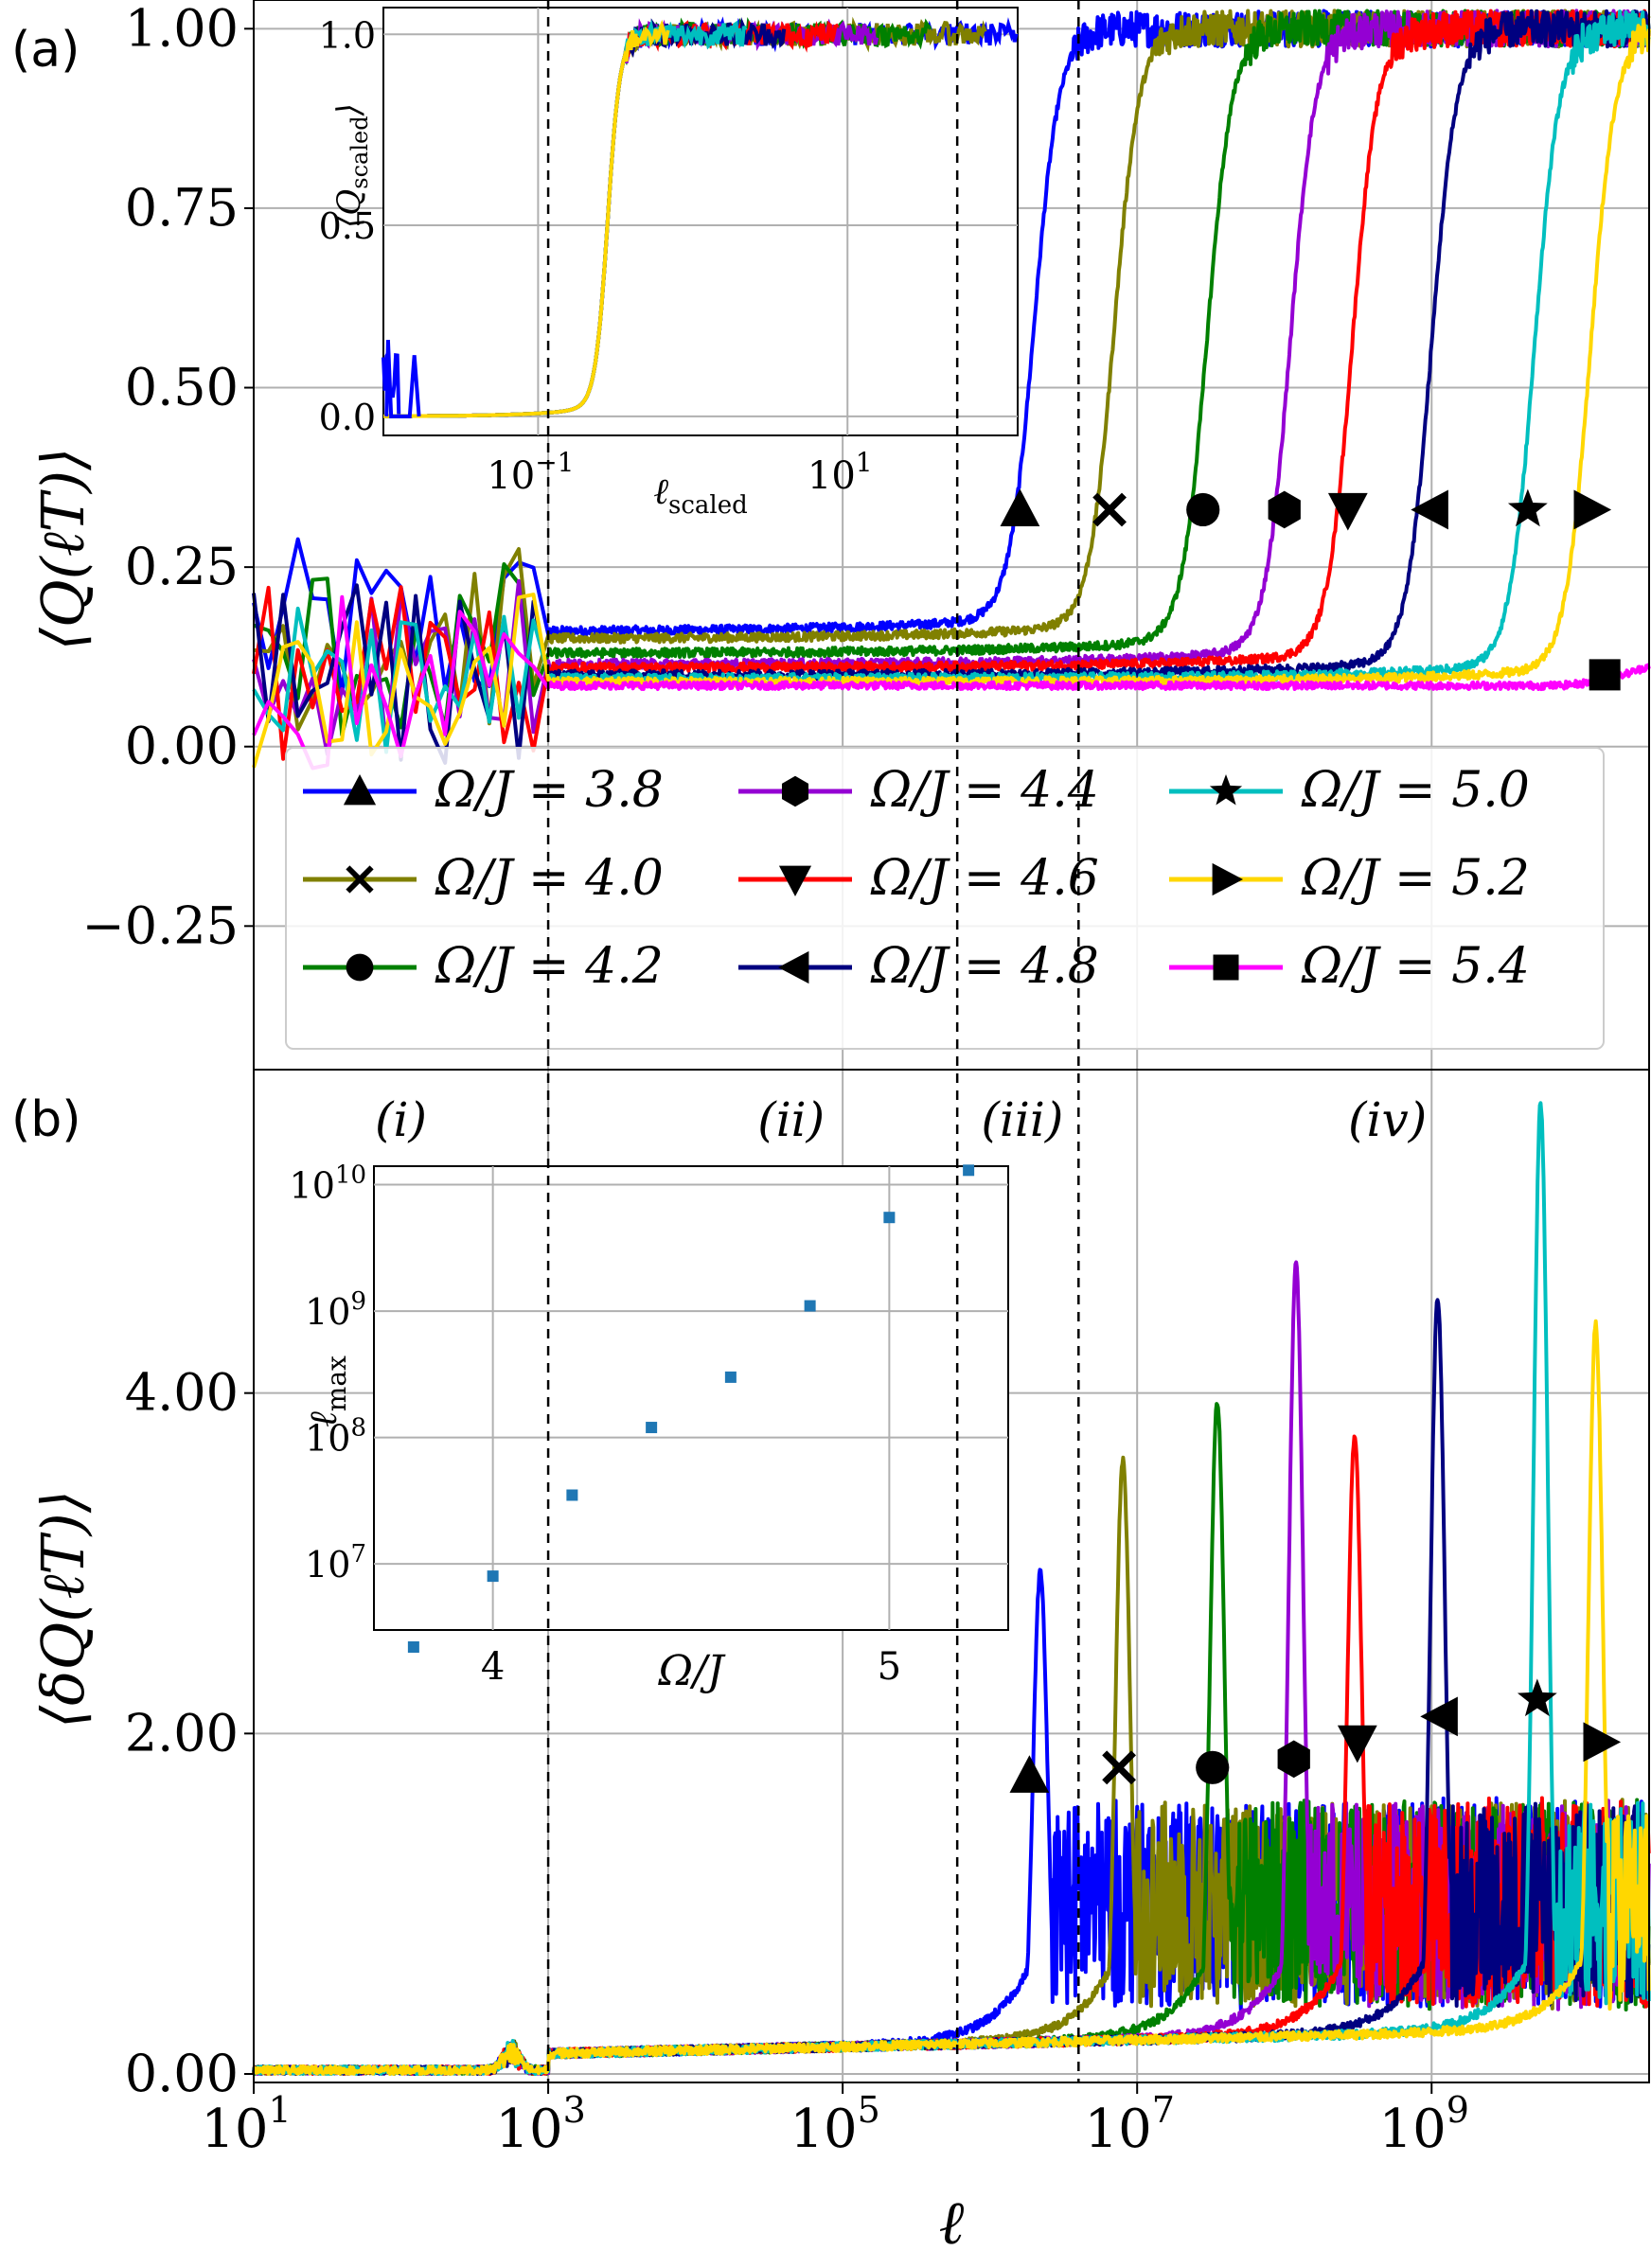 The width and height of the screenshot is (1651, 2268). What do you see at coordinates (540, 2124) in the screenshot?
I see `x-tick-label: 10³` at bounding box center [540, 2124].